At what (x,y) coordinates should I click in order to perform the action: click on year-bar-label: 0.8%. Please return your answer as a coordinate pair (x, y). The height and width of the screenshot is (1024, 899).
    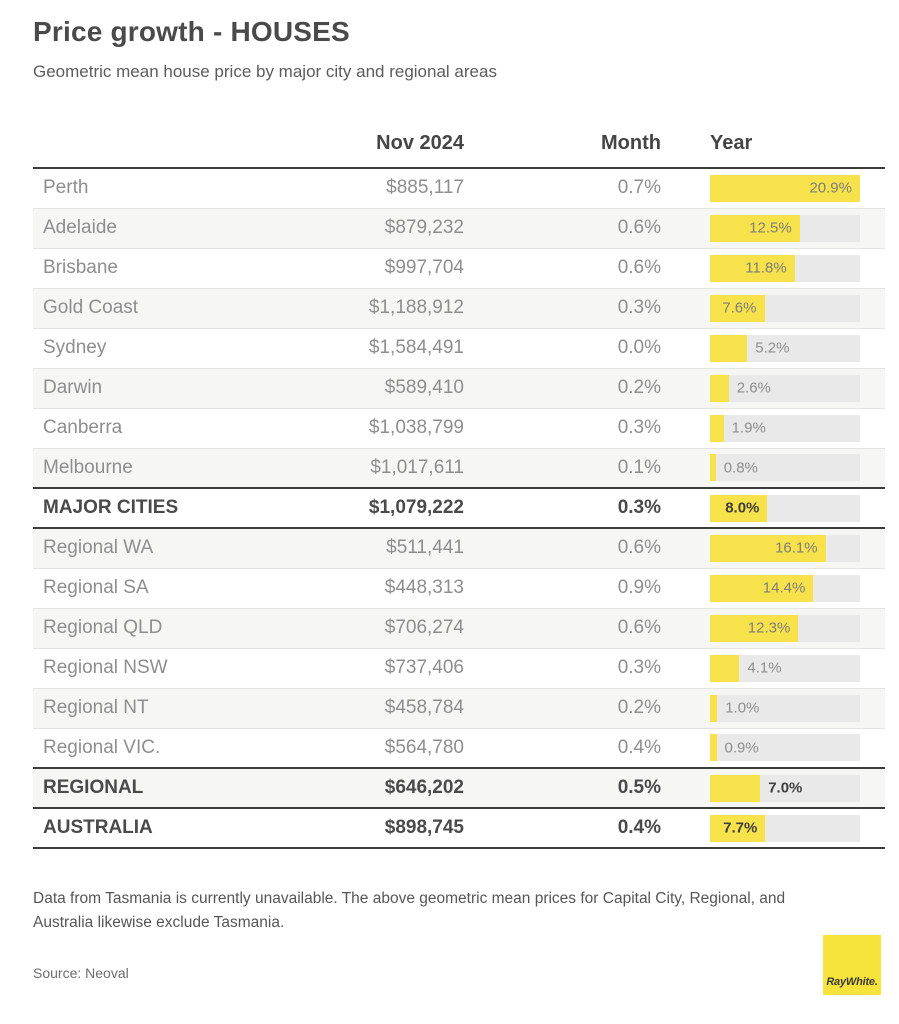
    Looking at the image, I should click on (740, 468).